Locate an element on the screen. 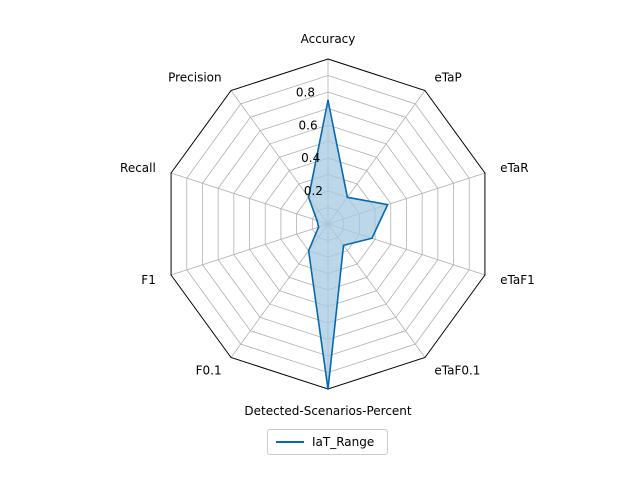  radial-tick-label: 0.6 is located at coordinates (308, 125).